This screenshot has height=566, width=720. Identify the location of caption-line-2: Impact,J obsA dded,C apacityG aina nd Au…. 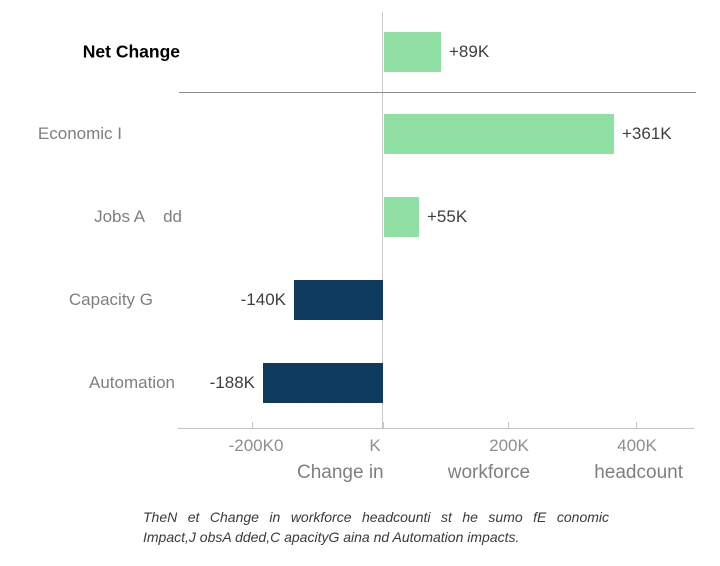
(331, 537).